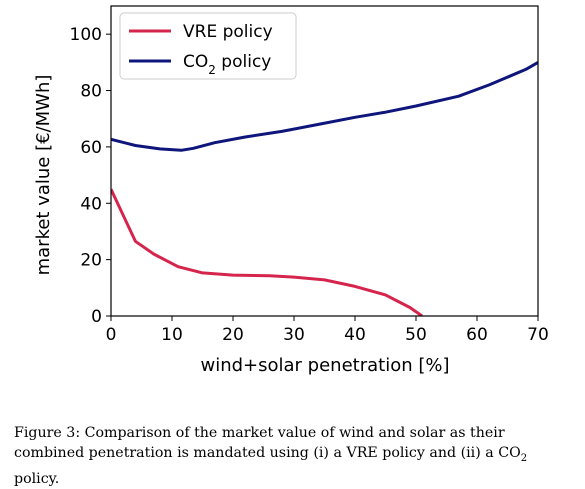 This screenshot has height=489, width=585. What do you see at coordinates (233, 335) in the screenshot?
I see `x-tick-label: 20` at bounding box center [233, 335].